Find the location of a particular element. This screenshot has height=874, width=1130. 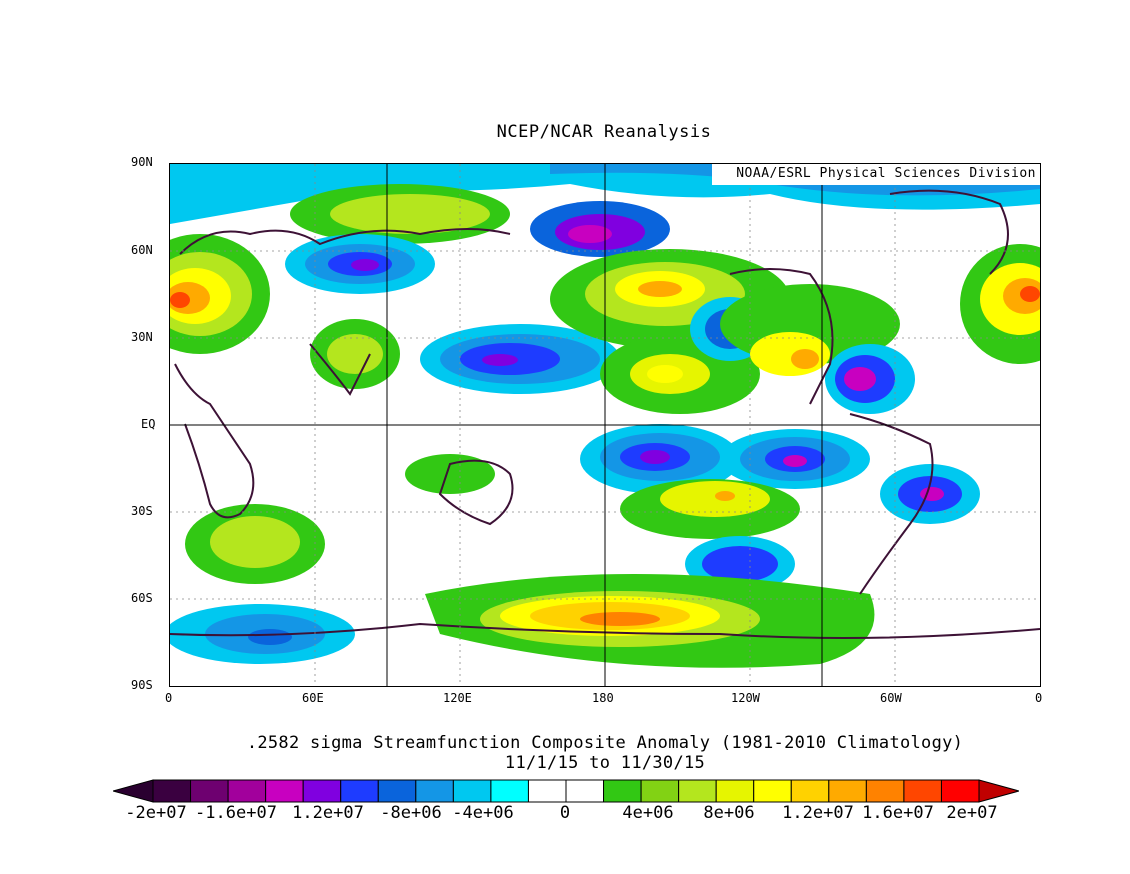

y-tick-label: 30S is located at coordinates (142, 511).